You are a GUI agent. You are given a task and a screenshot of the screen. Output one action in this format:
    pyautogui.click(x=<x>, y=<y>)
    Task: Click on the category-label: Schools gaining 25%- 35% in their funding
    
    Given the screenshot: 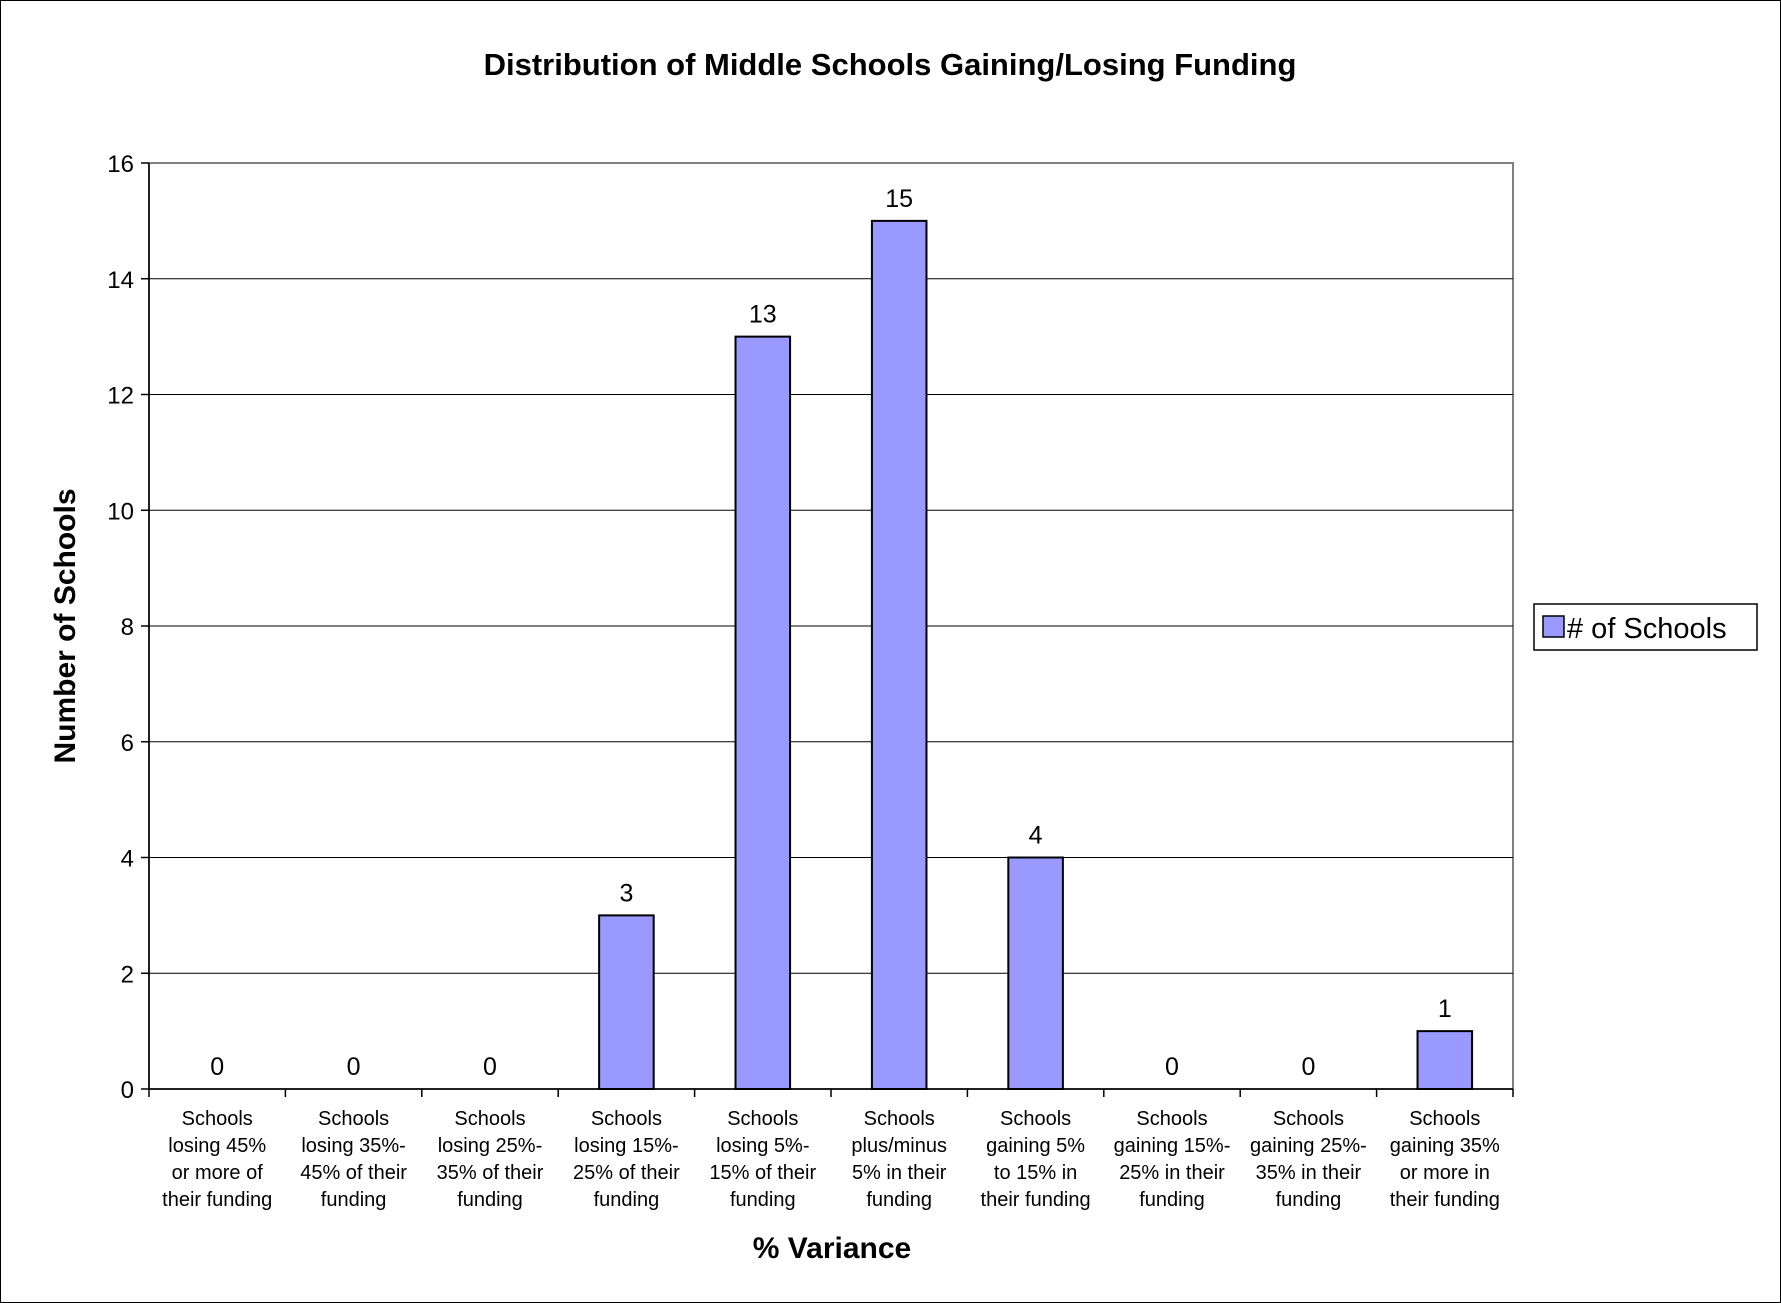 What is the action you would take?
    pyautogui.click(x=1308, y=1159)
    